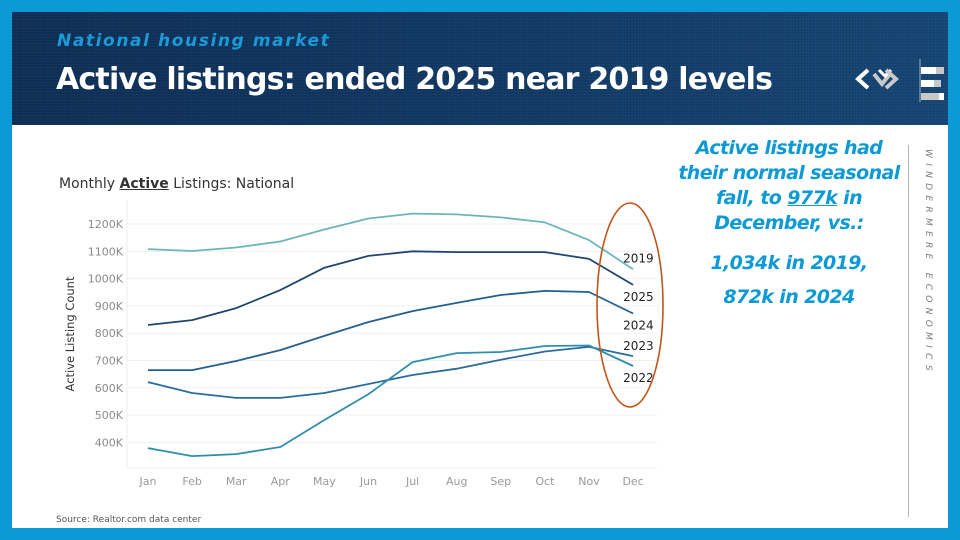 The image size is (960, 540). What do you see at coordinates (324, 481) in the screenshot?
I see `x-tick-label: May` at bounding box center [324, 481].